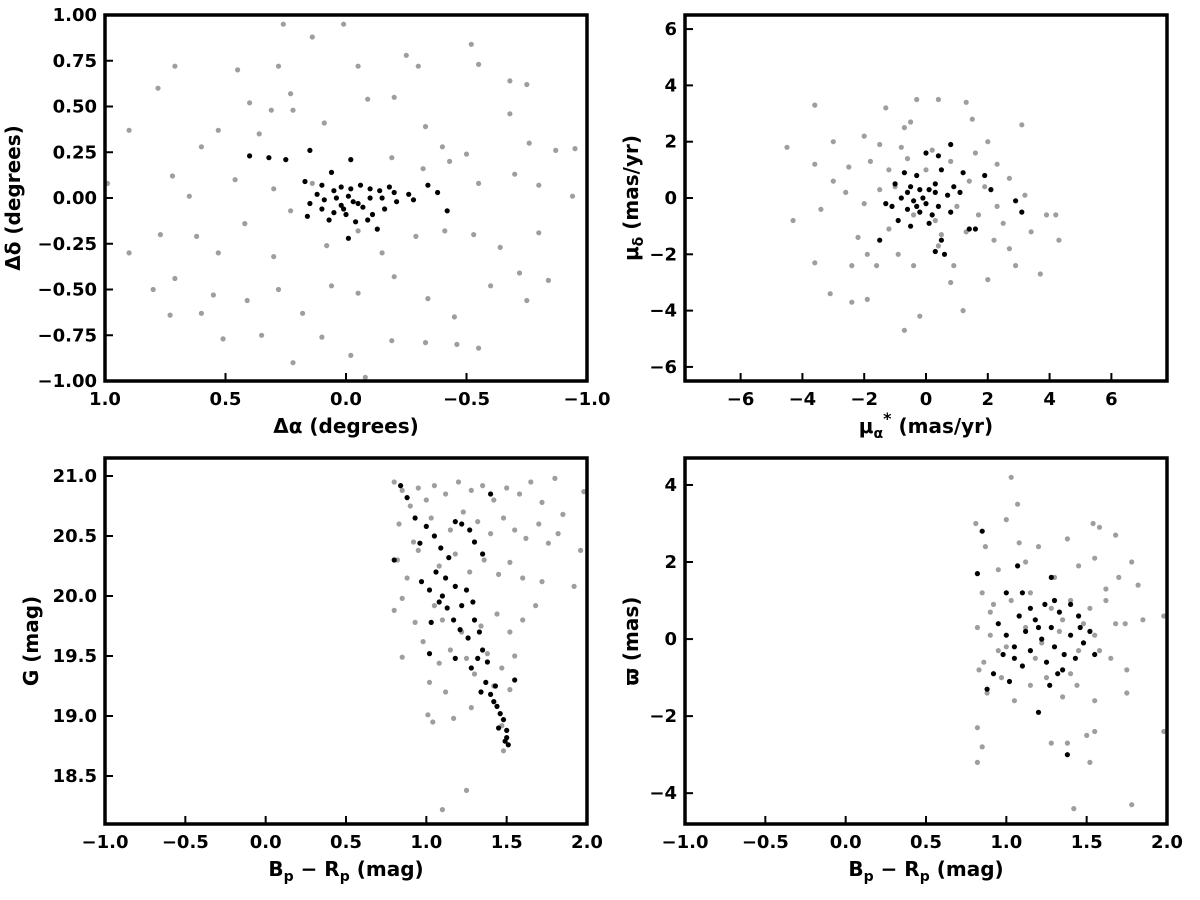 This screenshot has height=900, width=1200. What do you see at coordinates (75, 716) in the screenshot?
I see `y-tick-label: 19.0` at bounding box center [75, 716].